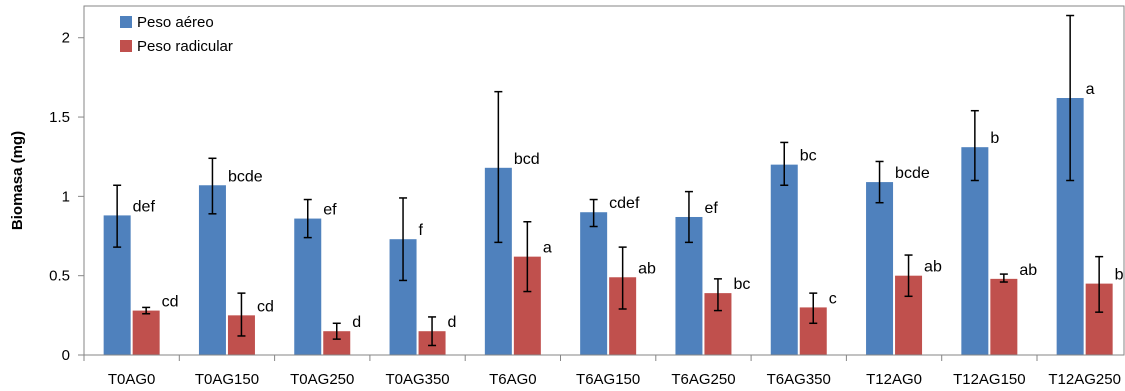 This screenshot has width=1125, height=391. I want to click on y-tick-label: 2, so click(66, 38).